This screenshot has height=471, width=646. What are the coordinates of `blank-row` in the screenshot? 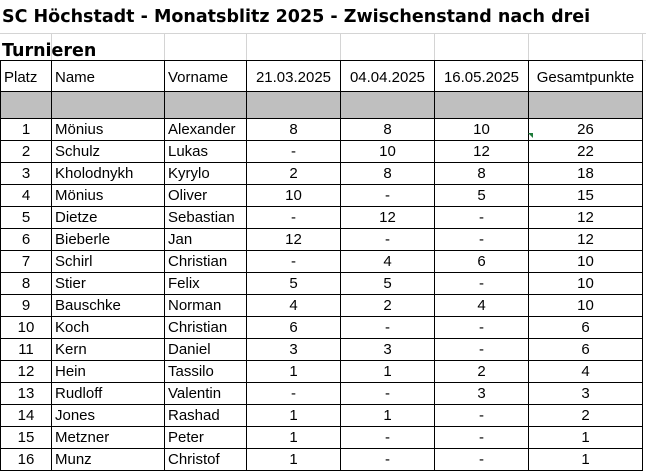 It's located at (323, 47).